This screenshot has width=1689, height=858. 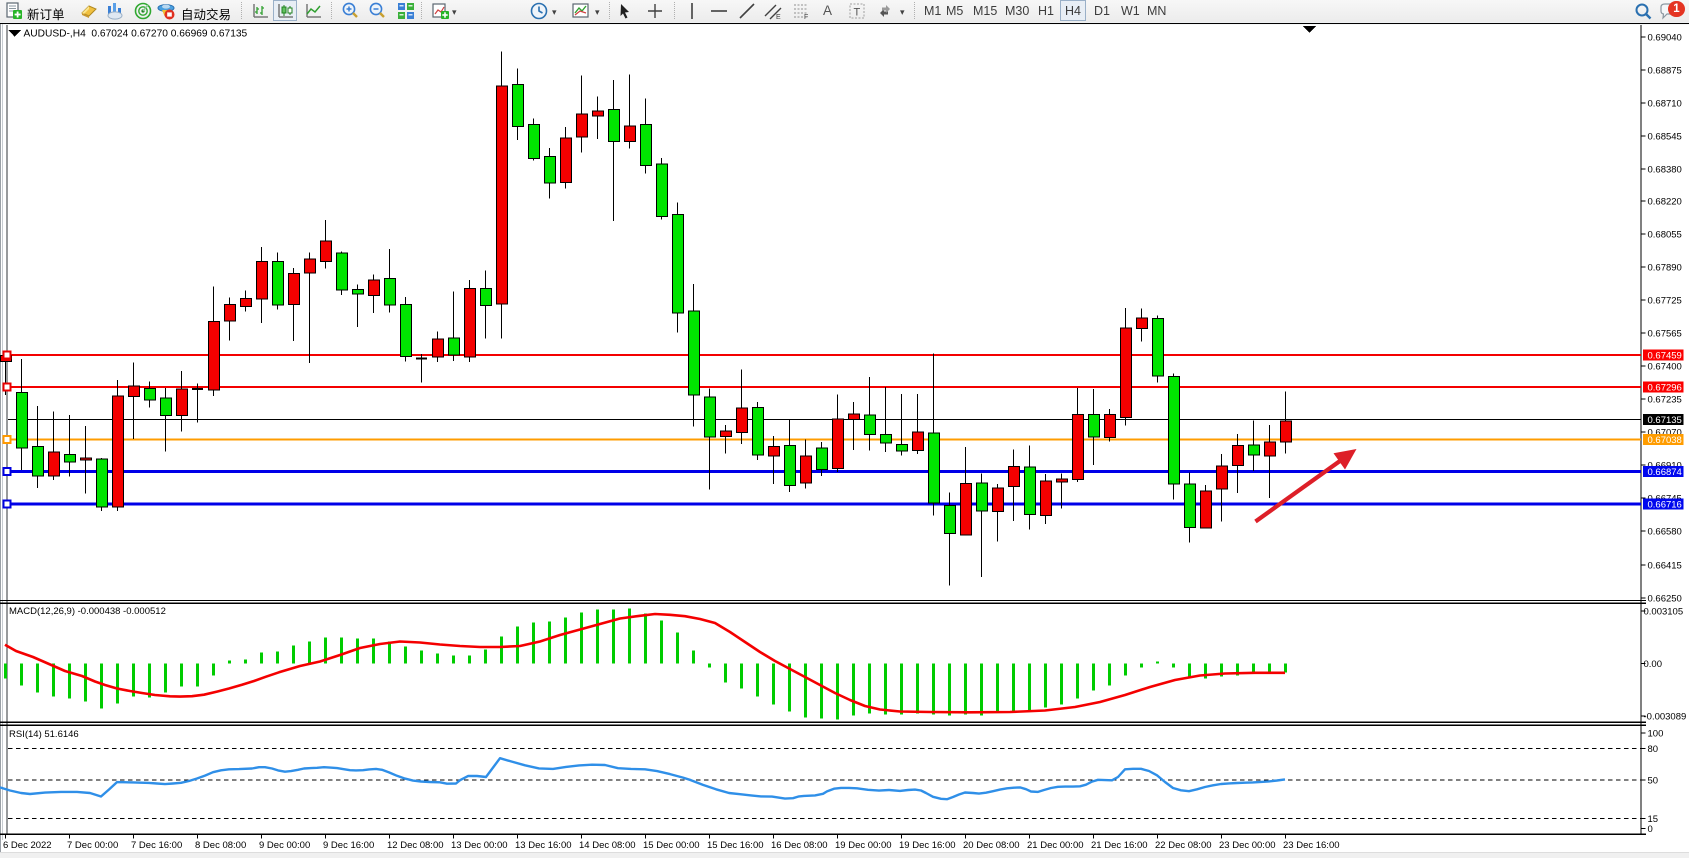 I want to click on svg-text: 23 Dec 00:00, so click(x=1247, y=845).